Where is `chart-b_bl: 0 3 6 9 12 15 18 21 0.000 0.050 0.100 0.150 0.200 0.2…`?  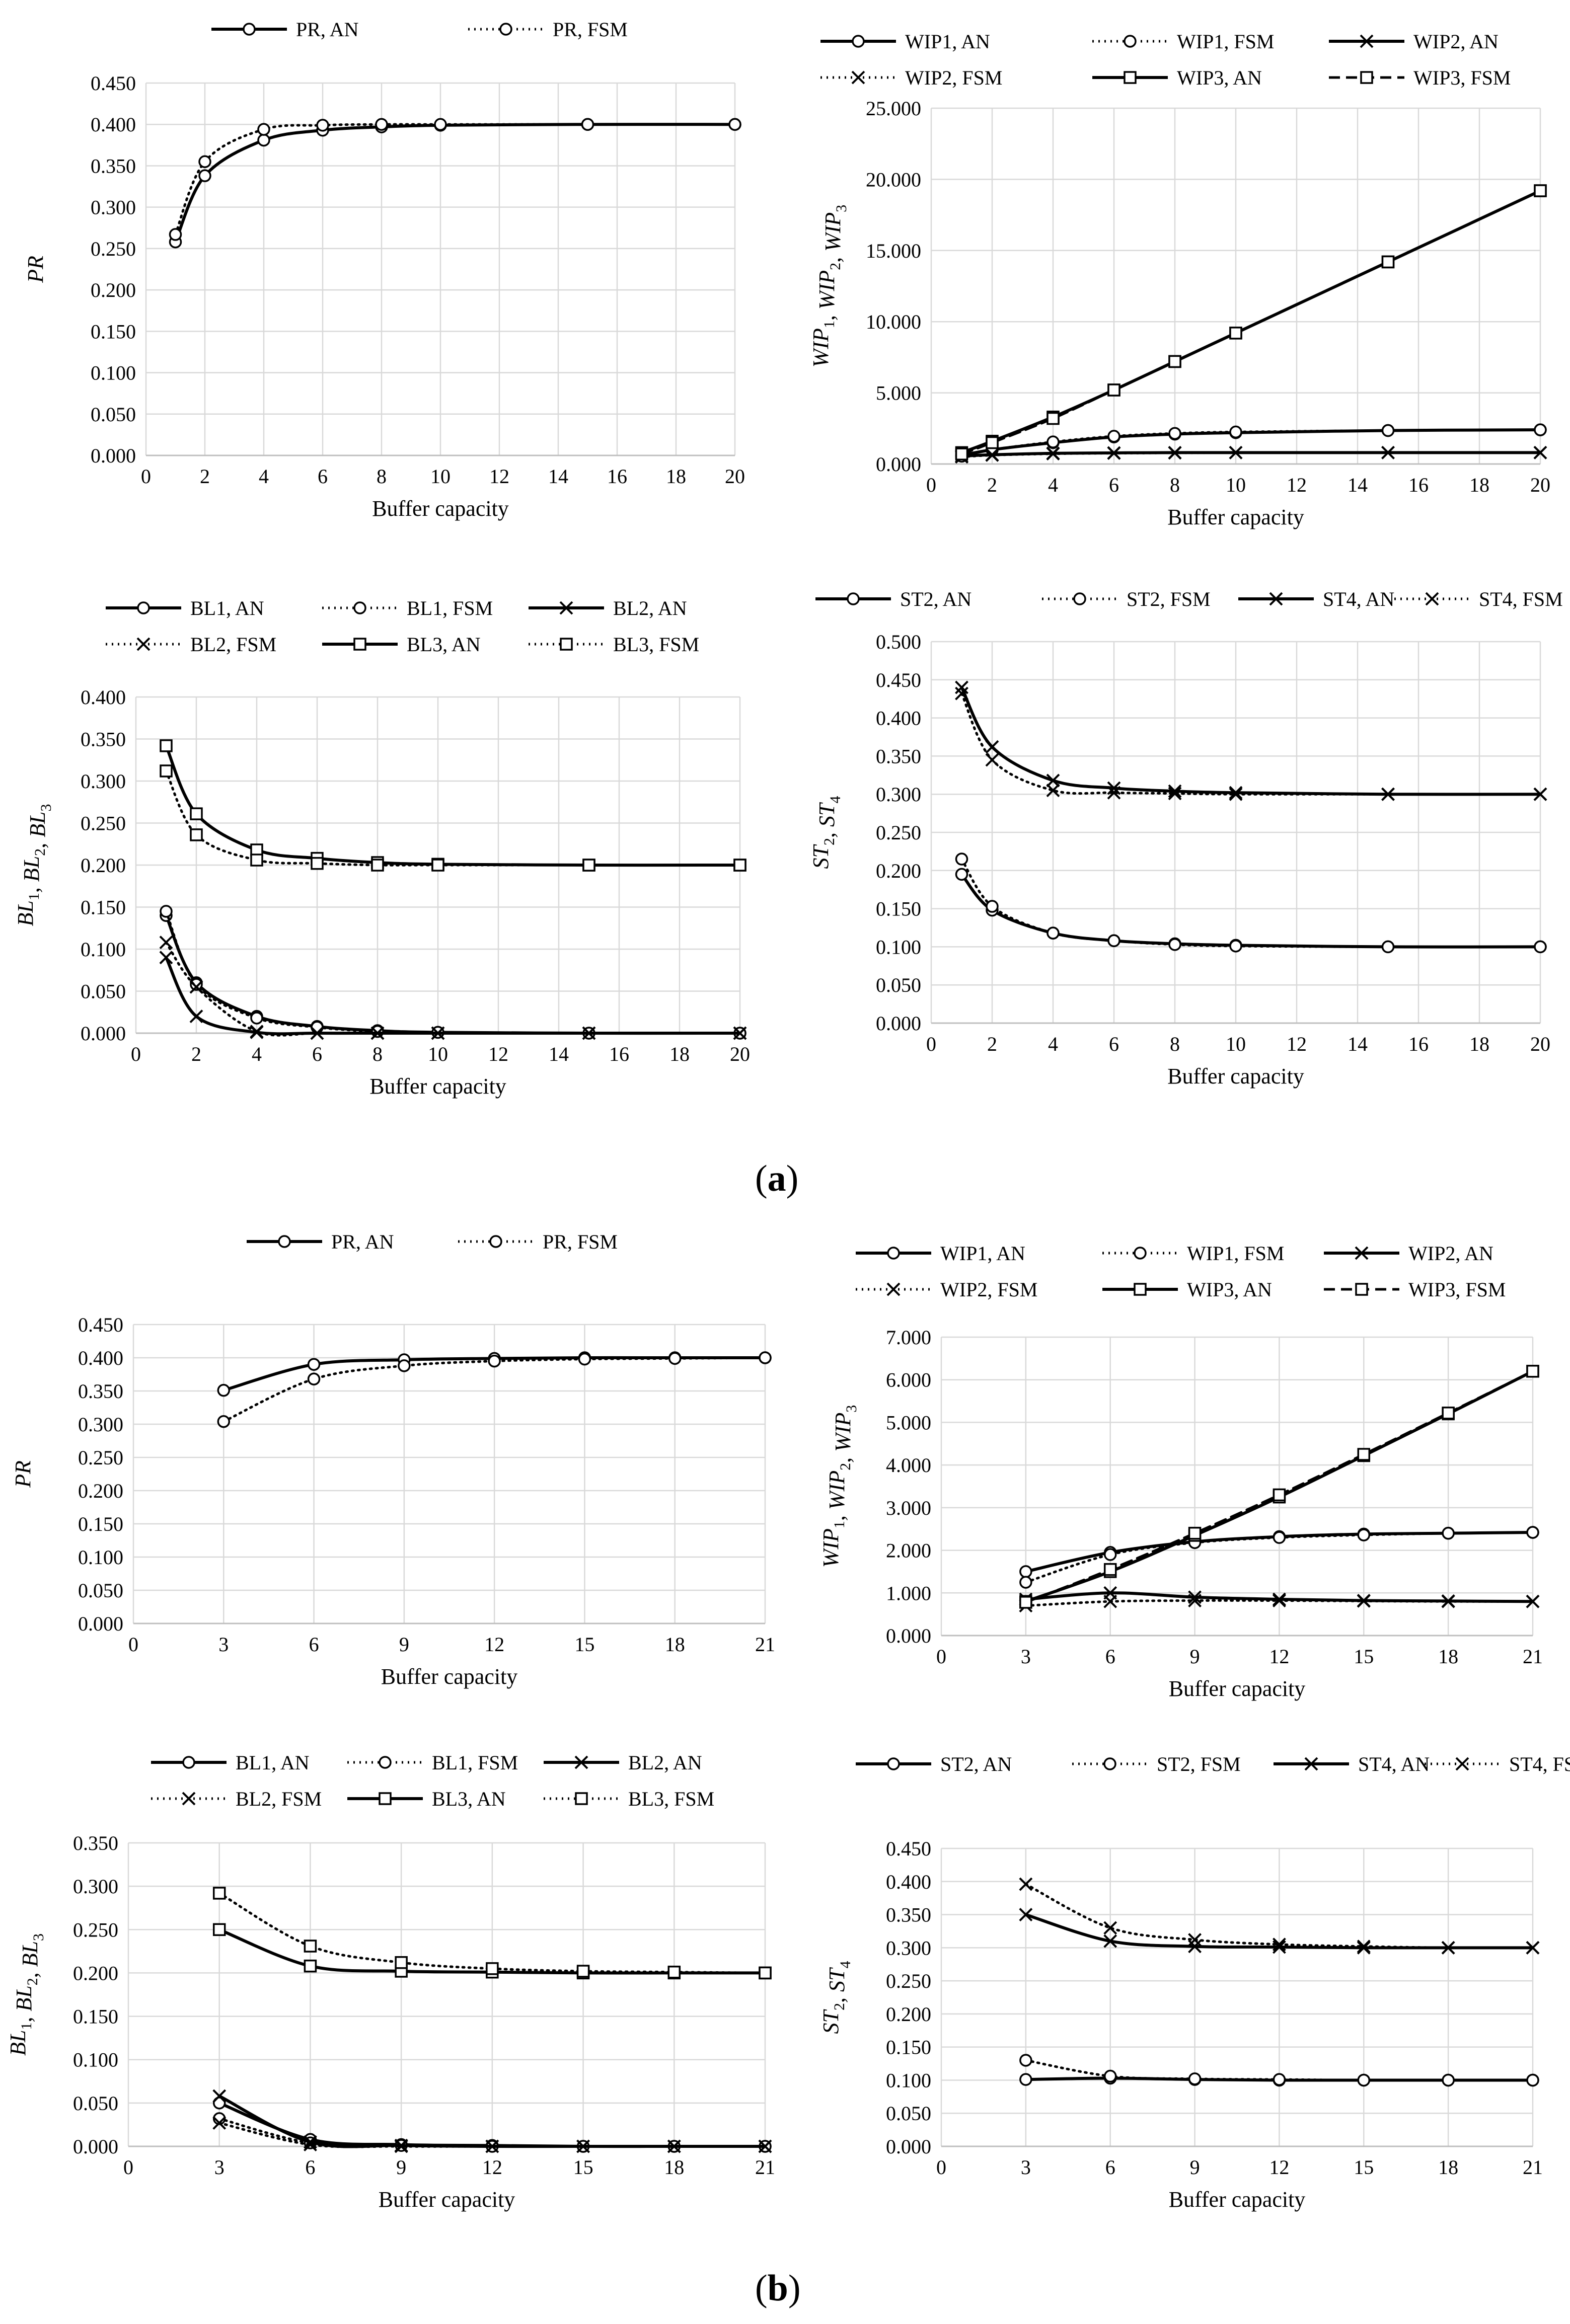
chart-b_bl: 0 3 6 9 12 15 18 21 0.000 0.050 0.100 0.150 0.200 0.2… is located at coordinates (390, 1981).